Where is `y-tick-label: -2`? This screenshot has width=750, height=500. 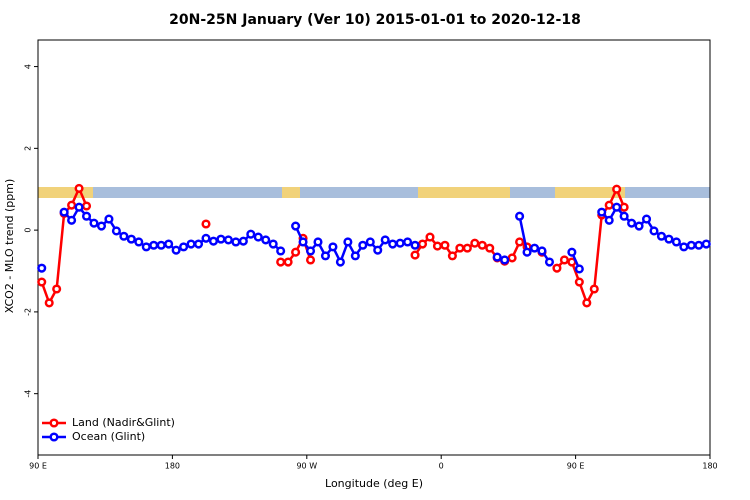 y-tick-label: -2 is located at coordinates (28, 312).